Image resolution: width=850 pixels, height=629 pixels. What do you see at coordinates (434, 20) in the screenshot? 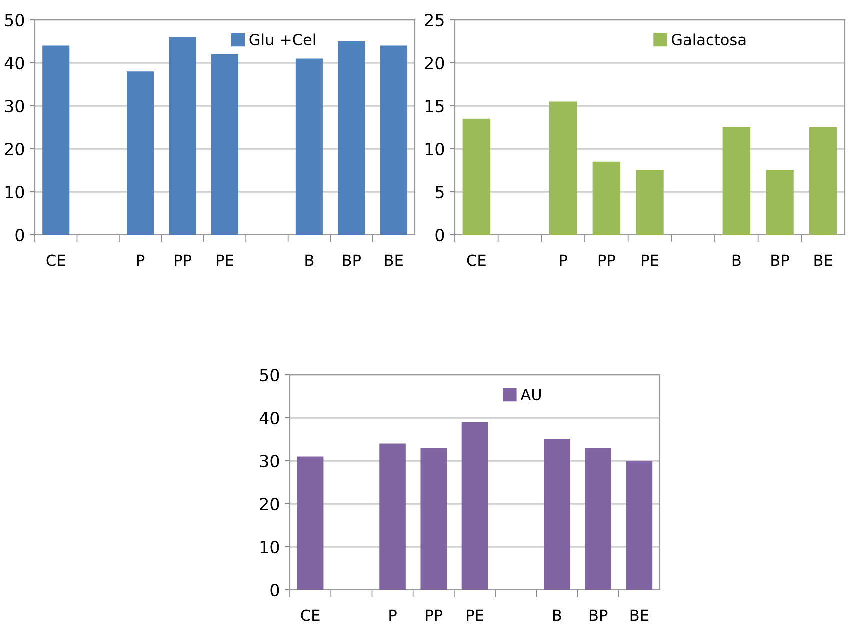
I see `y-tick-label: 25` at bounding box center [434, 20].